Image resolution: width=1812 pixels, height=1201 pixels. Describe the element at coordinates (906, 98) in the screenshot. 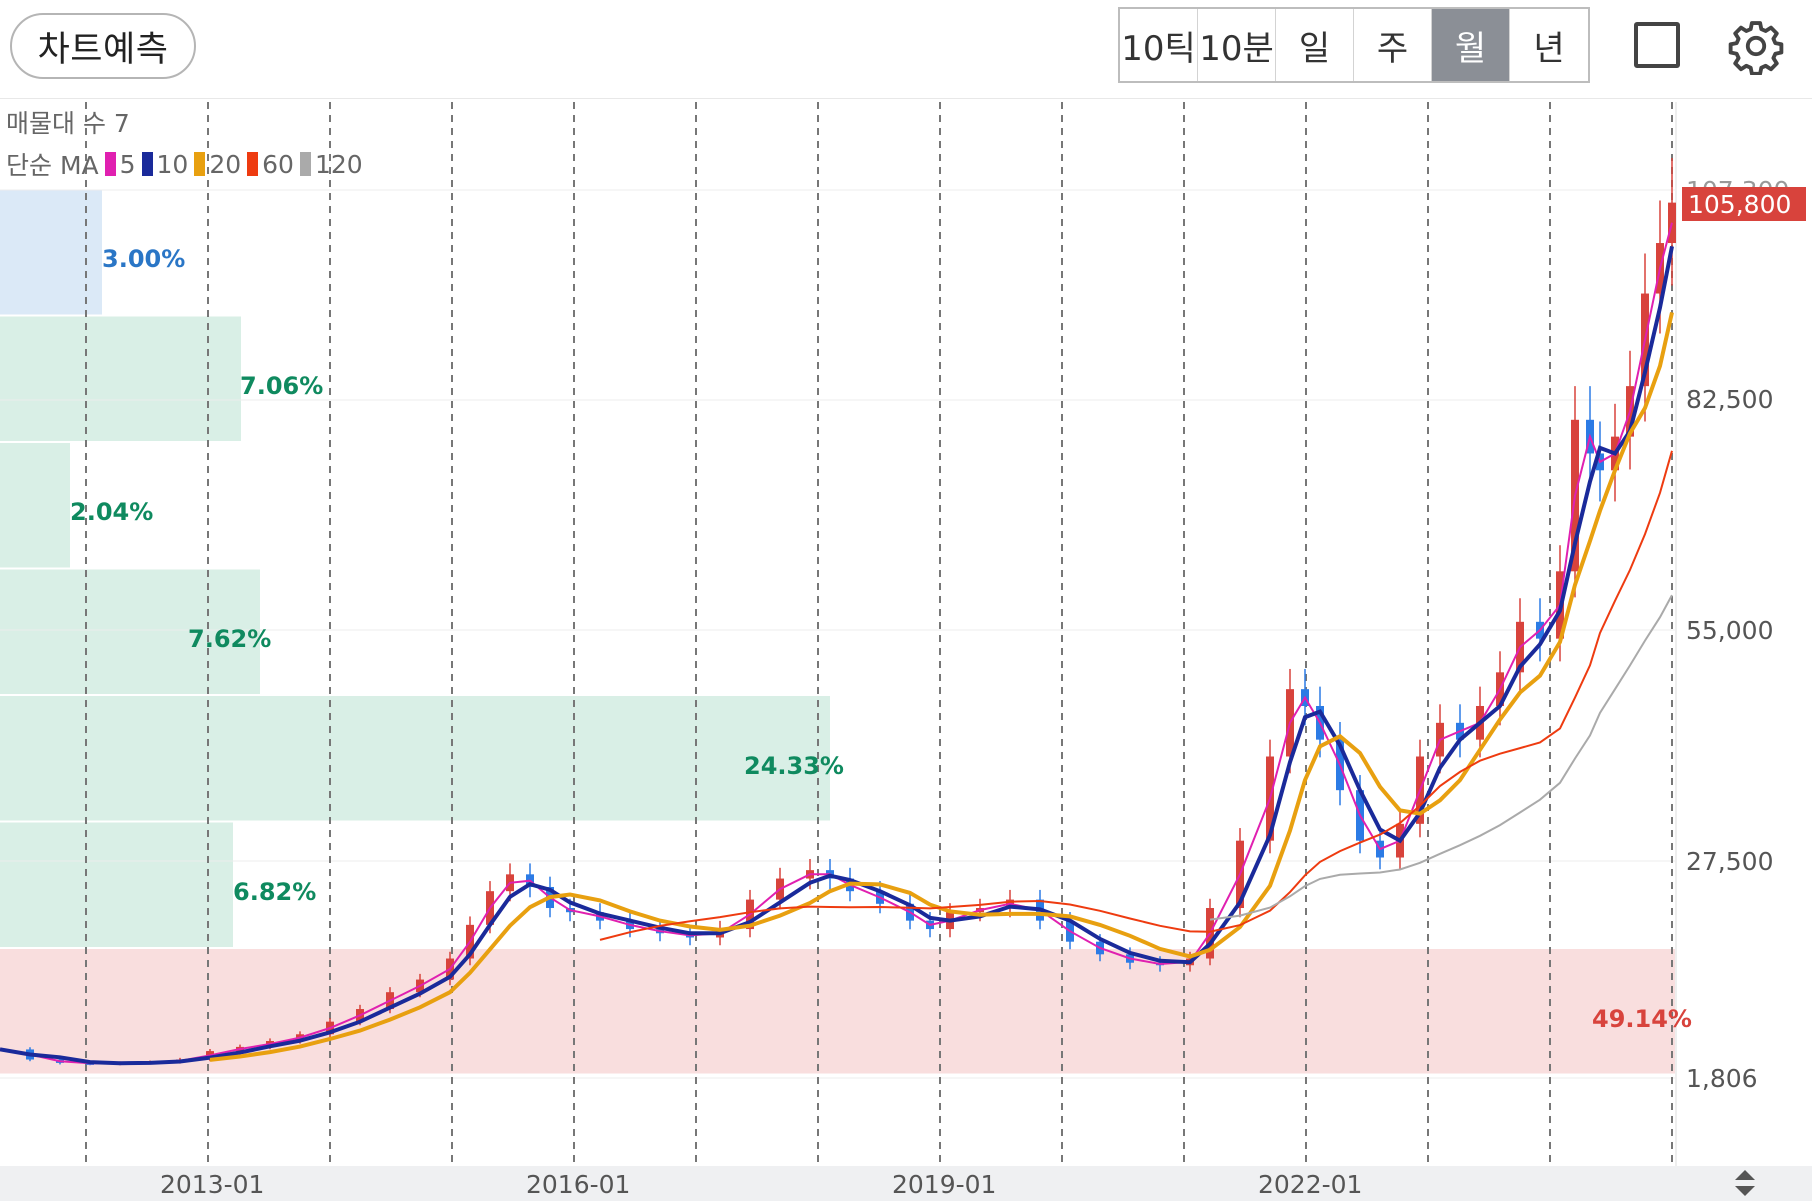

I see `toolbar-divider` at that location.